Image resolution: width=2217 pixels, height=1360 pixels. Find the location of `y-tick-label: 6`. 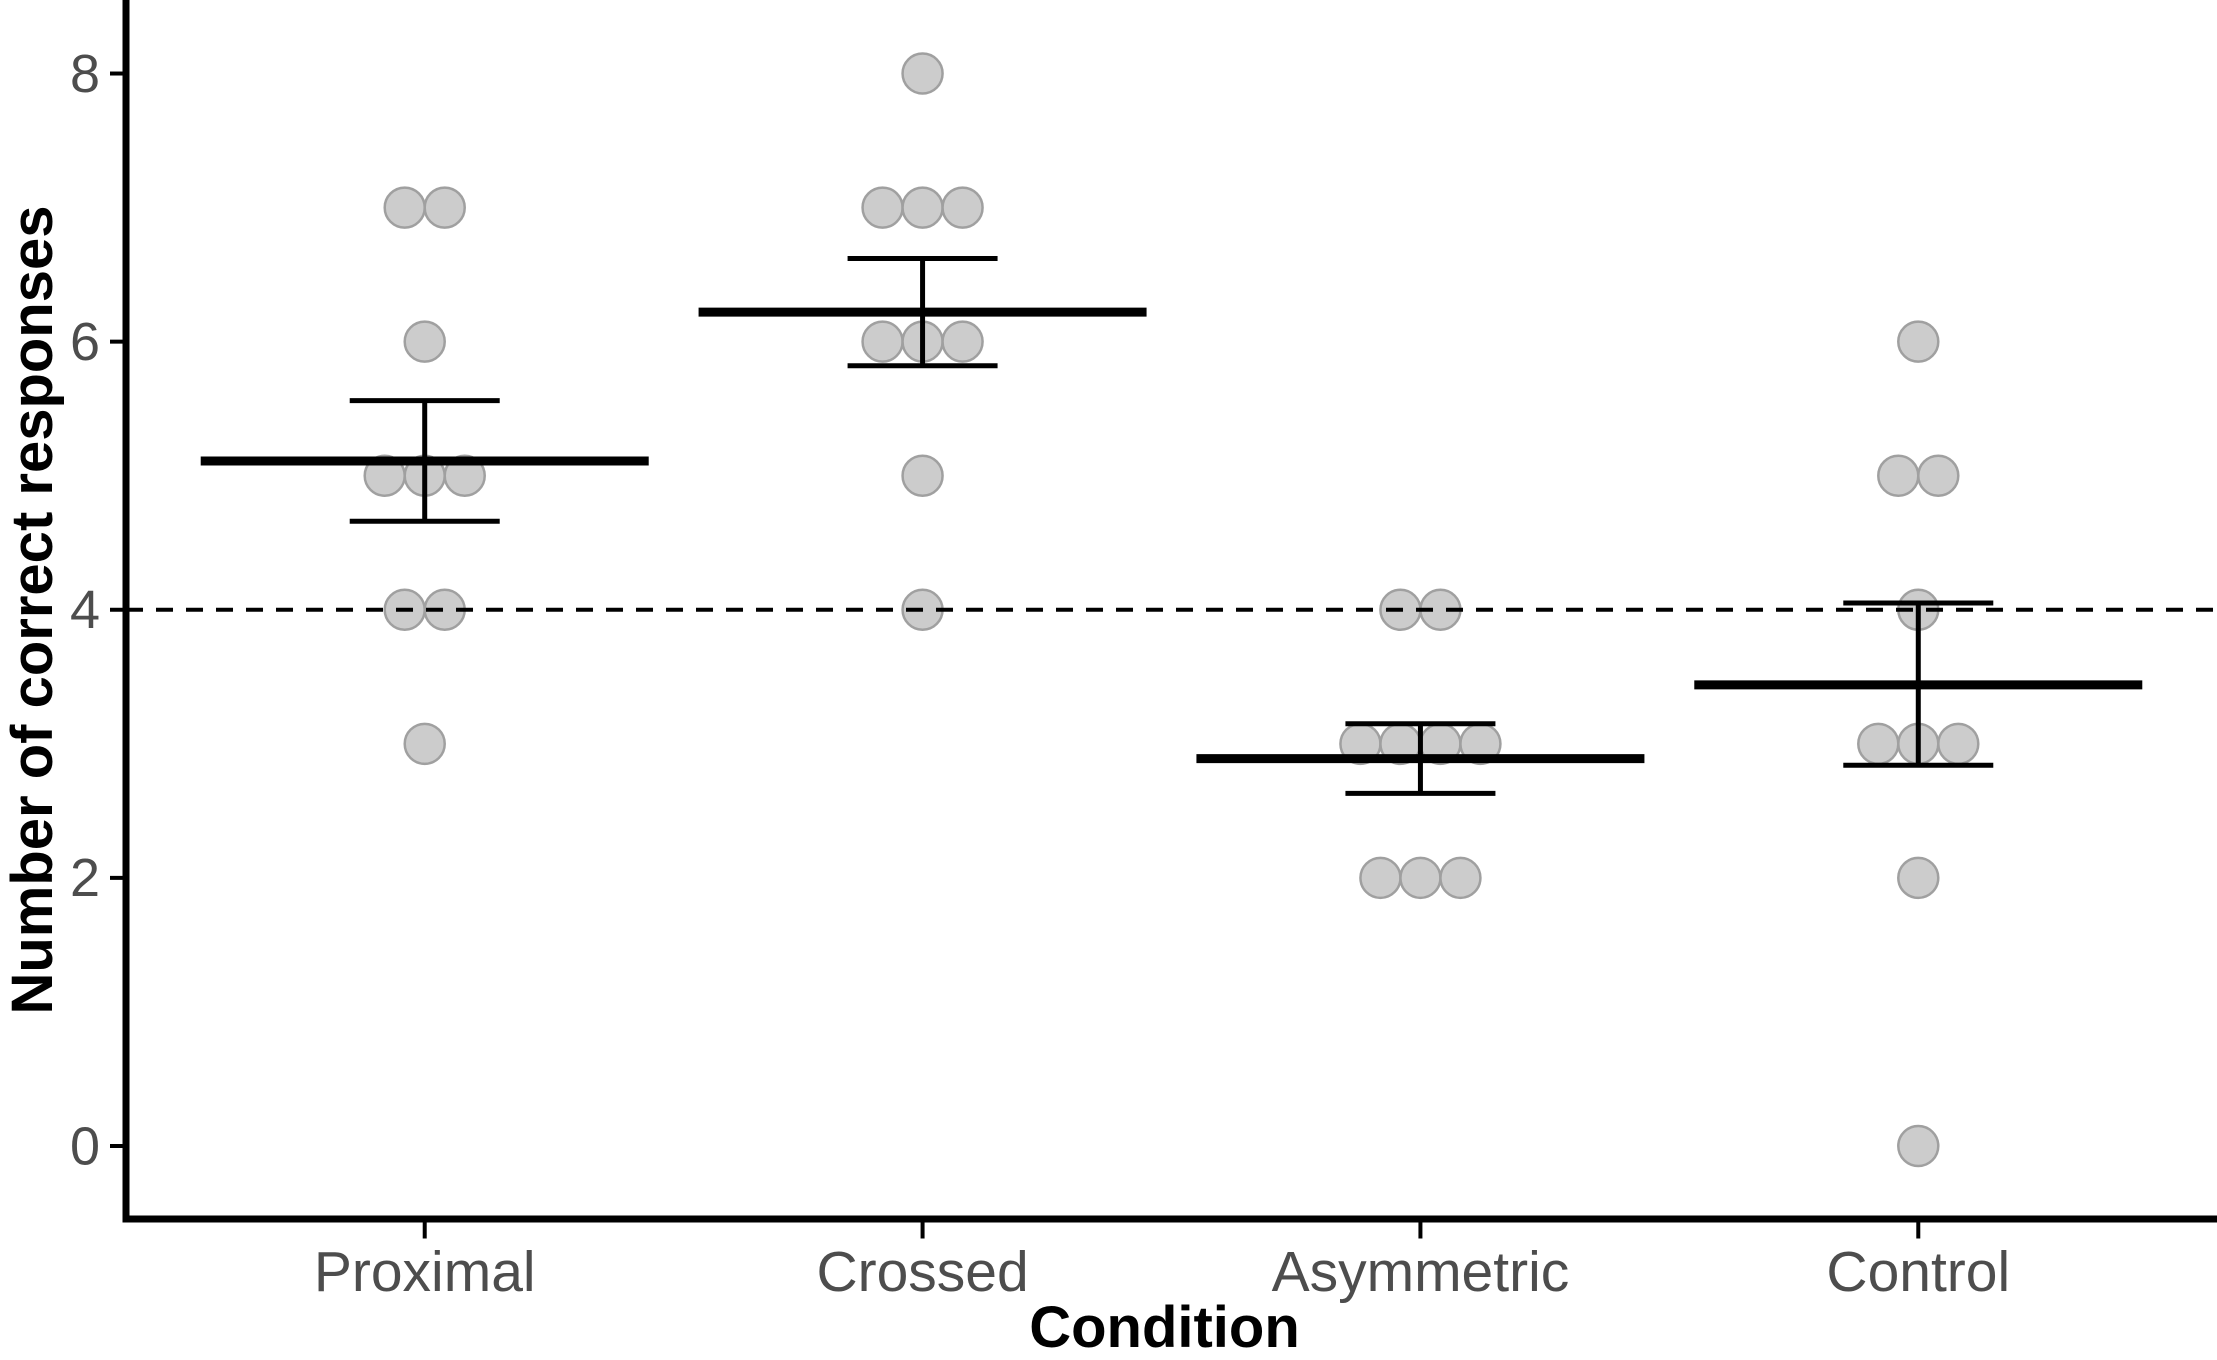

y-tick-label: 6 is located at coordinates (85, 342).